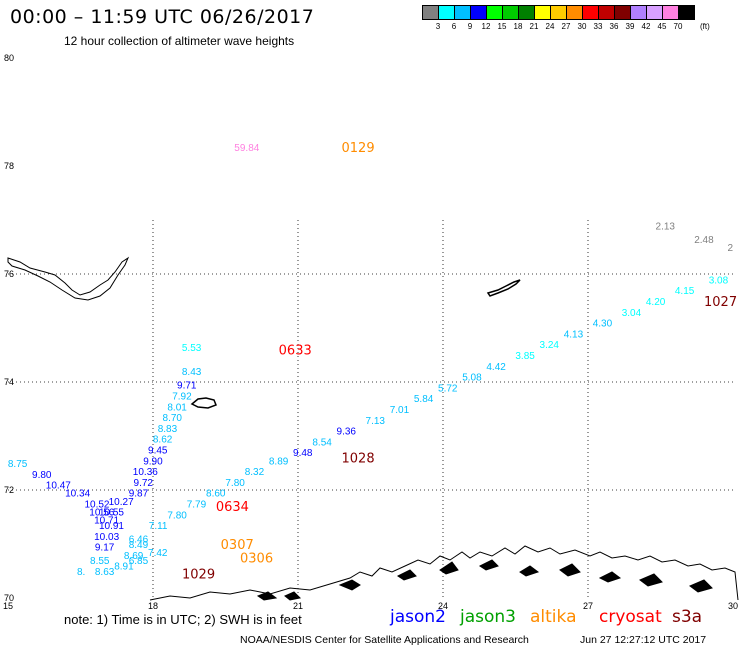 The image size is (740, 650). I want to click on pass-time-label: 0306, so click(256, 559).